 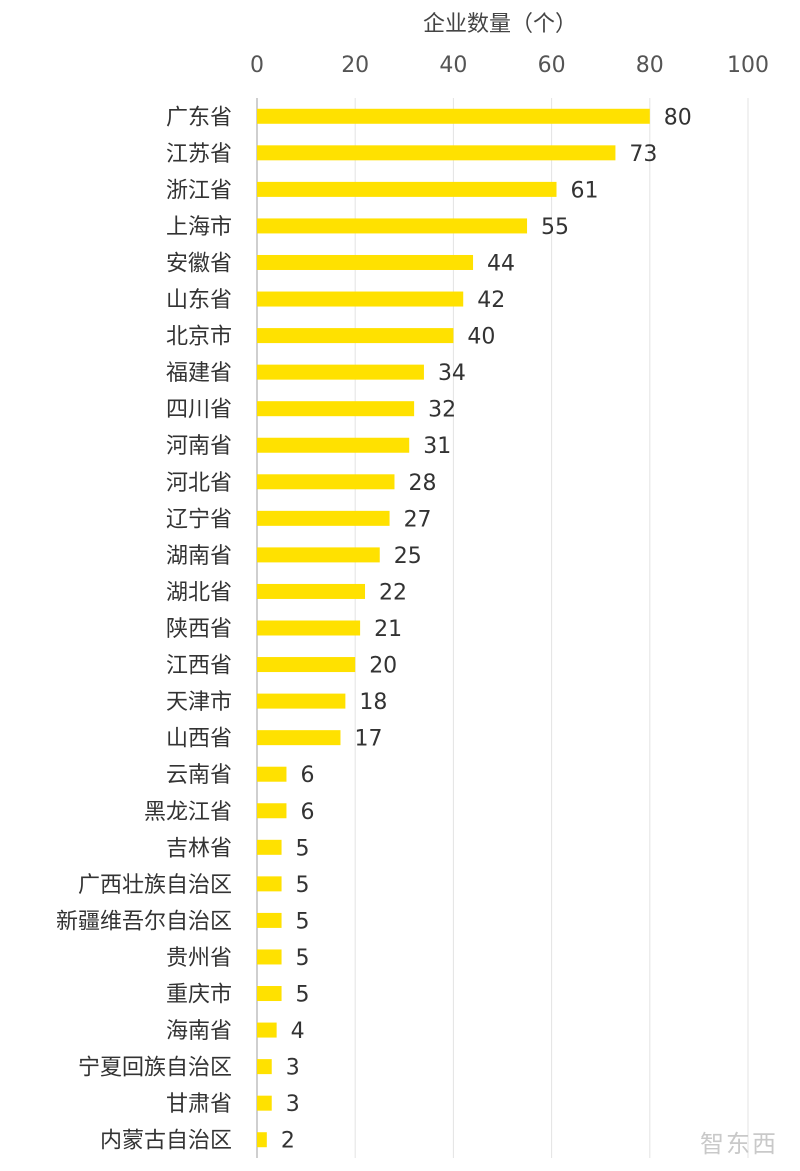 What do you see at coordinates (491, 300) in the screenshot?
I see `data-label: 42` at bounding box center [491, 300].